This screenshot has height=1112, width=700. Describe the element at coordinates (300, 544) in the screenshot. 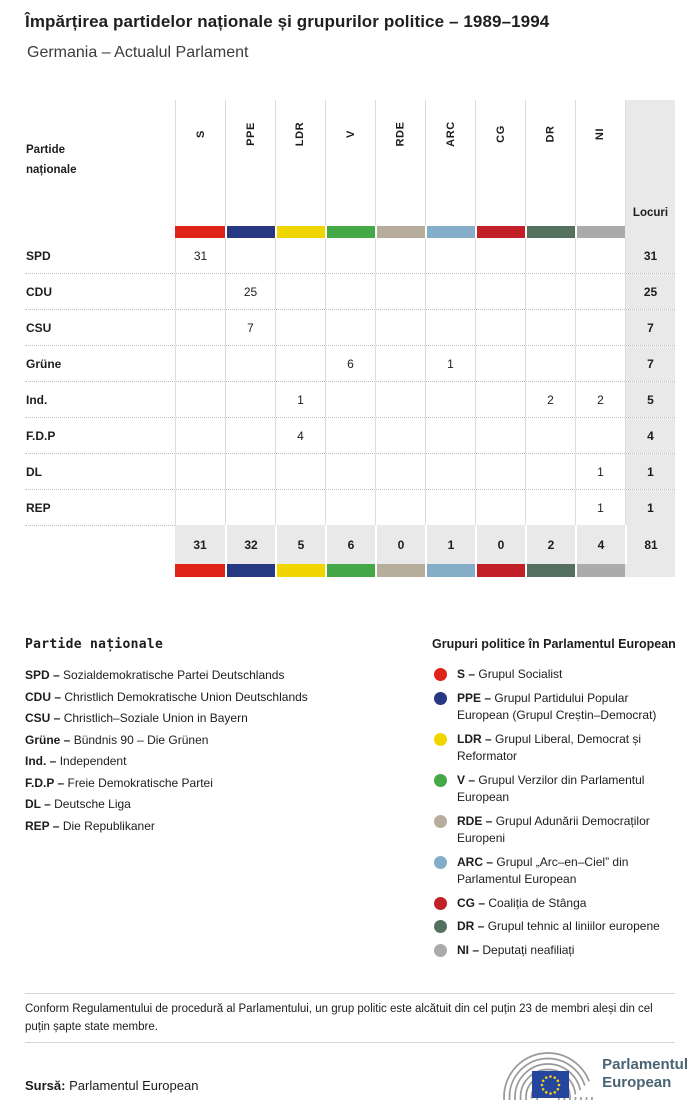

I see `total-cell: 5` at that location.